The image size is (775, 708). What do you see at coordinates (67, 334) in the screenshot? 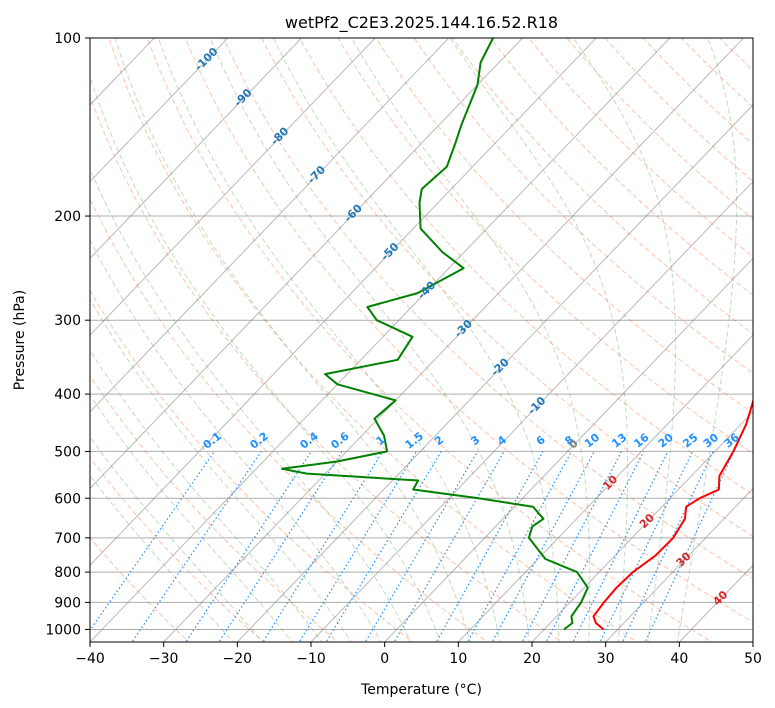
I see `y-axis: 100 200 300 400 500 600 700 800 900 1000` at bounding box center [67, 334].